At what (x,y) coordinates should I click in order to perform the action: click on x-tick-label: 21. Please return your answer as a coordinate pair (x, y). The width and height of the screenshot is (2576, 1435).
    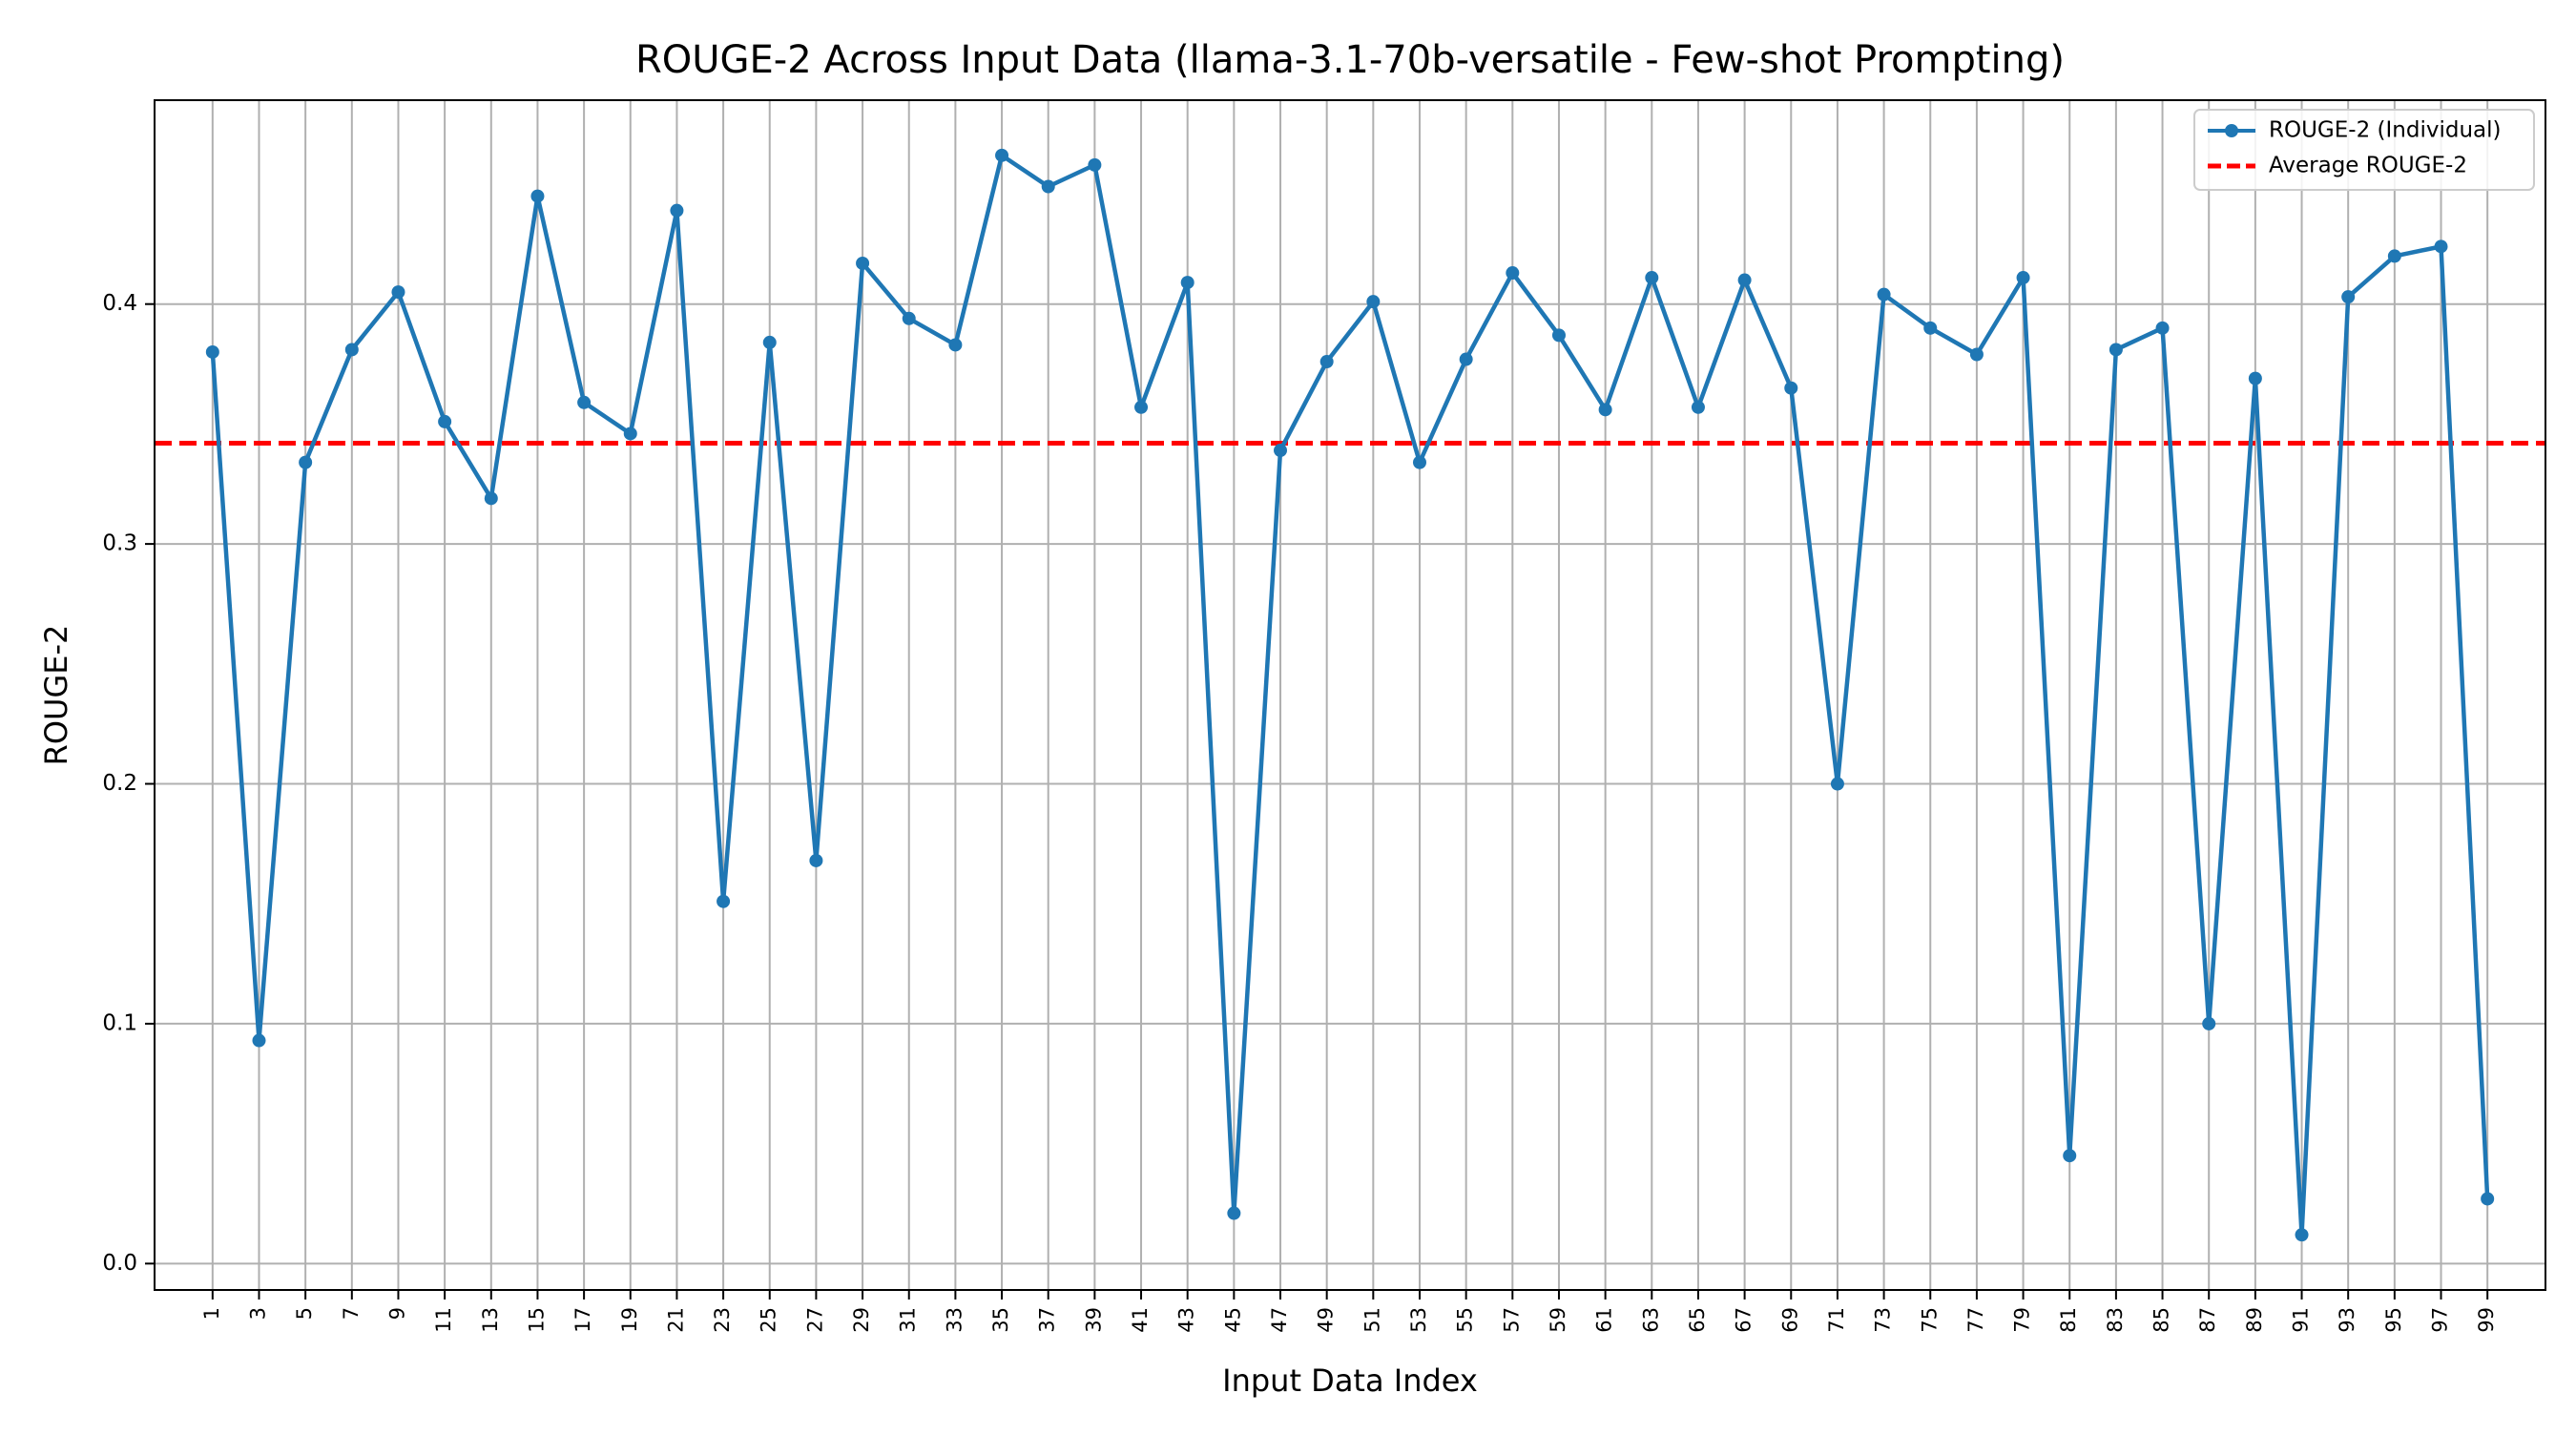
    Looking at the image, I should click on (675, 1320).